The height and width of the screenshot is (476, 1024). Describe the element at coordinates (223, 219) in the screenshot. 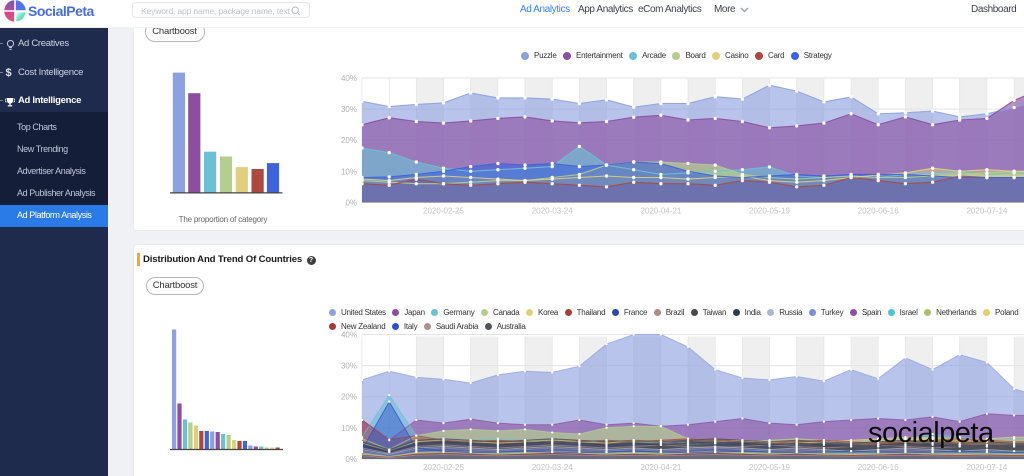

I see `svg-text: The proportion of category` at that location.